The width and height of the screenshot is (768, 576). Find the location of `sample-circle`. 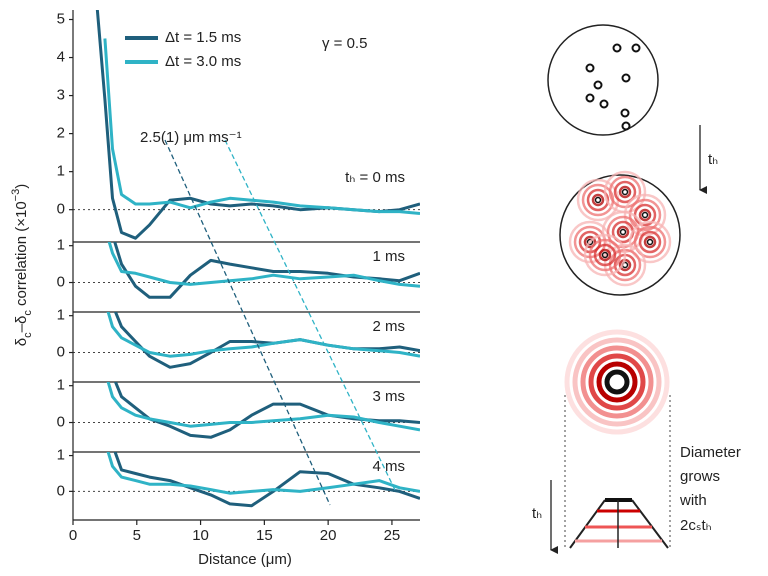

sample-circle is located at coordinates (603, 80).